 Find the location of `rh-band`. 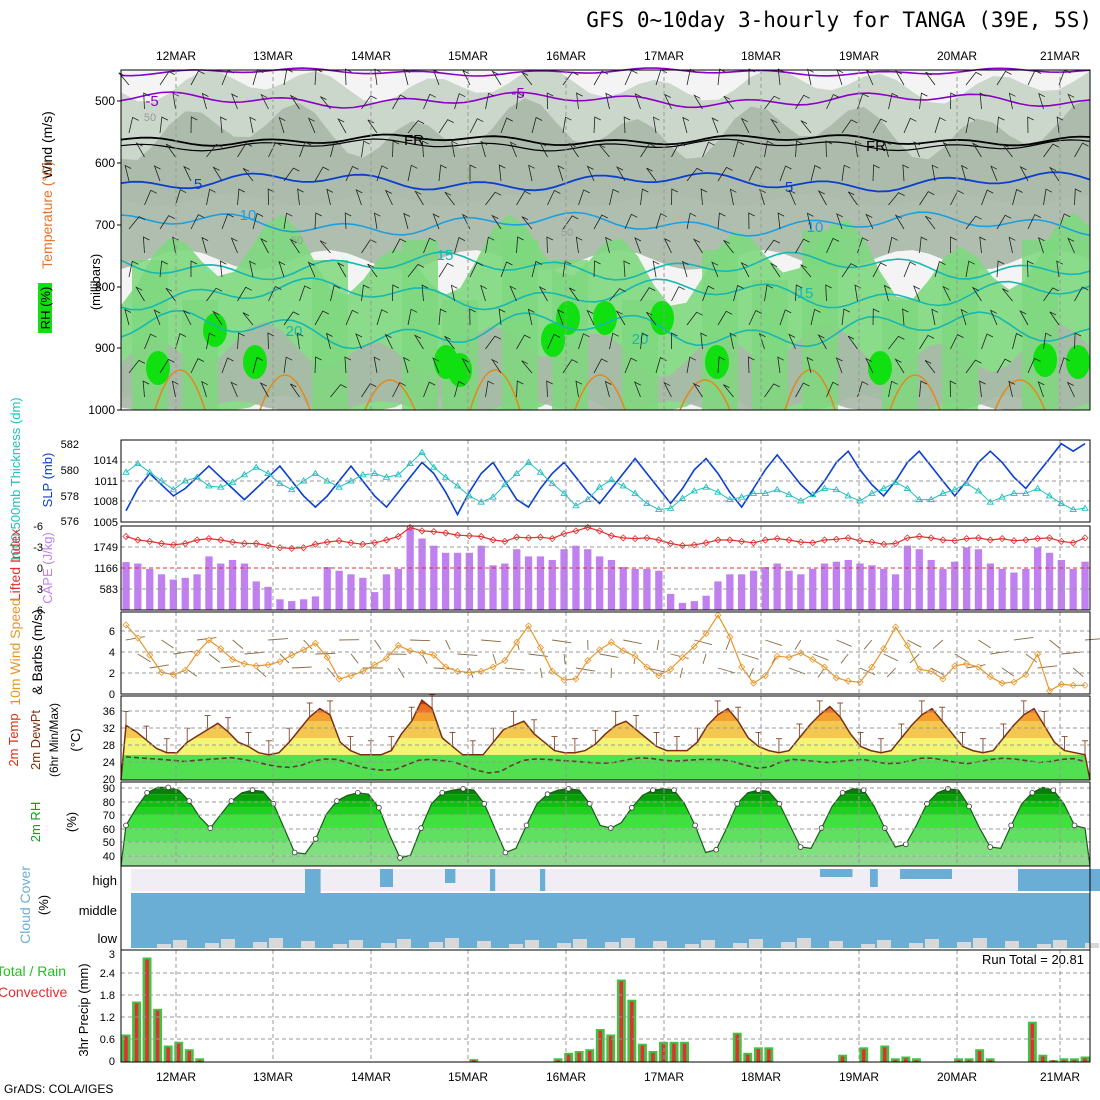

rh-band is located at coordinates (605, 821).